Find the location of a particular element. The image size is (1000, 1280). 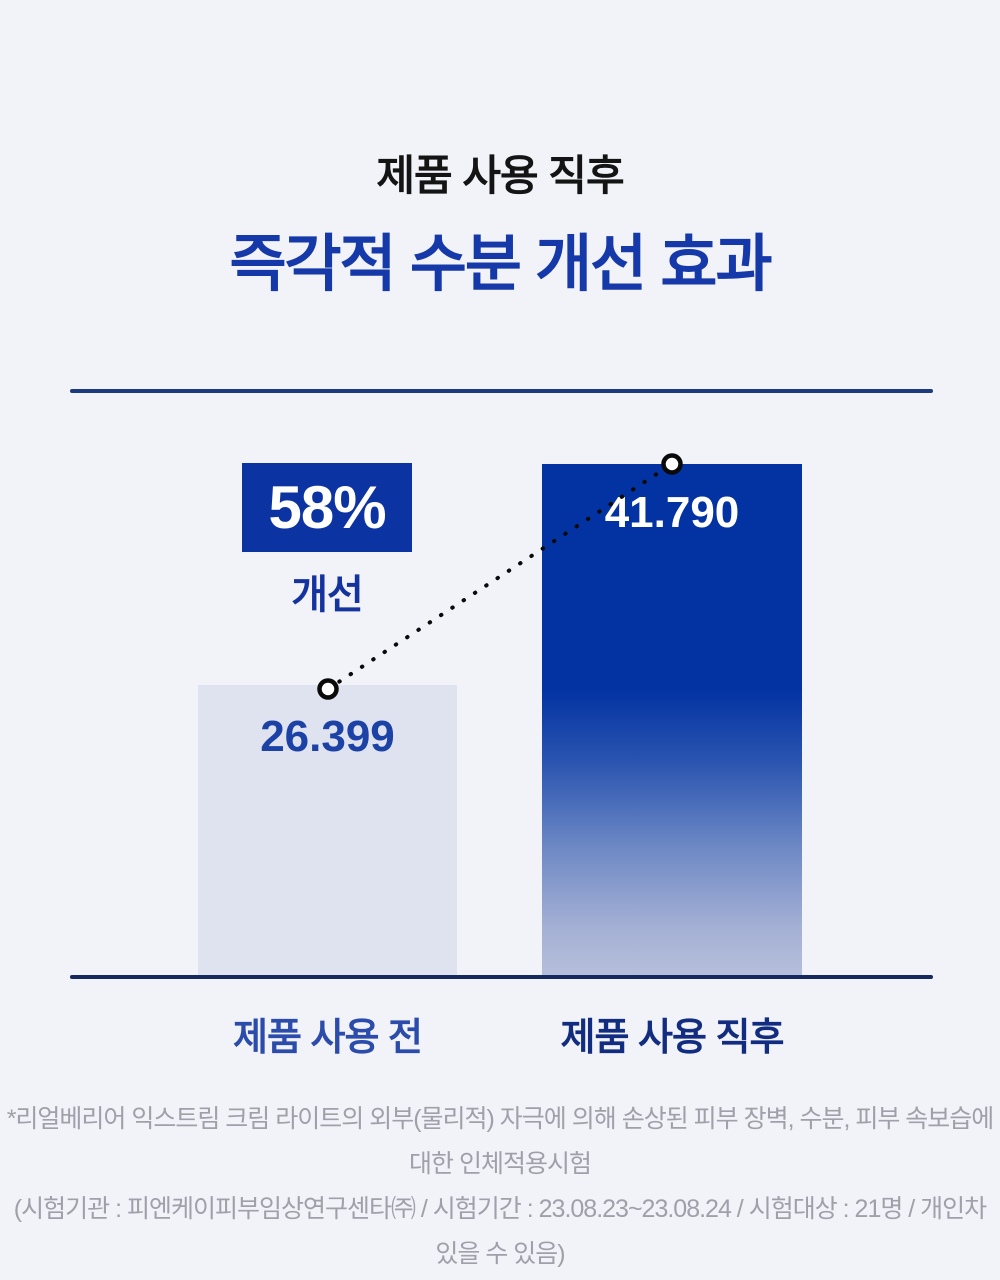

x-label-after: 제품 사용 직후 is located at coordinates (672, 1038).